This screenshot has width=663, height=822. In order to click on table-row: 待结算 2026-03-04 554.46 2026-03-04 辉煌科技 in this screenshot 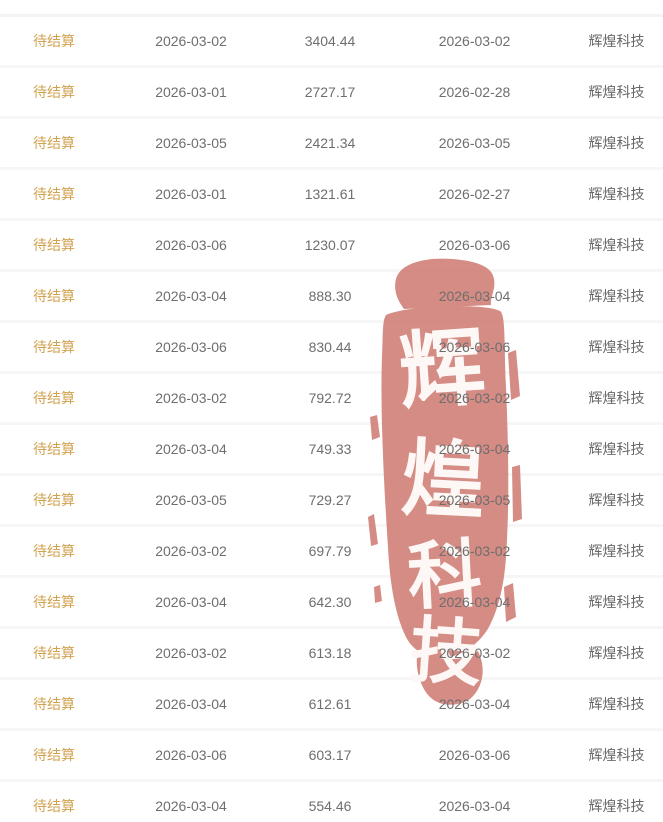, I will do `click(331, 802)`.